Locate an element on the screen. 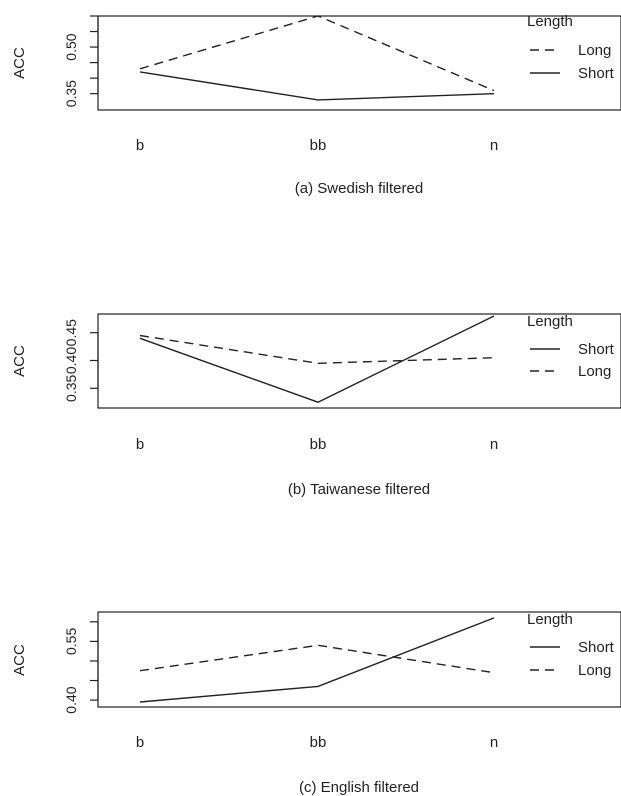 This screenshot has height=796, width=621. y-tick-label: 0.55 is located at coordinates (71, 641).